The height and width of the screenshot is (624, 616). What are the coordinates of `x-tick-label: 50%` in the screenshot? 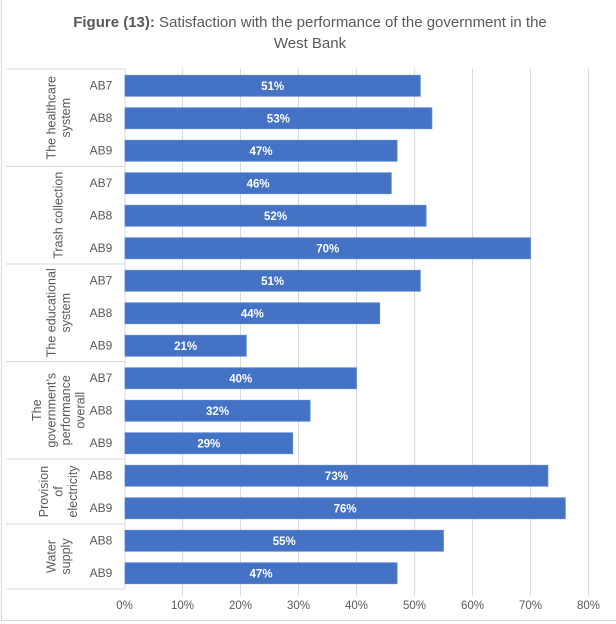 It's located at (414, 606).